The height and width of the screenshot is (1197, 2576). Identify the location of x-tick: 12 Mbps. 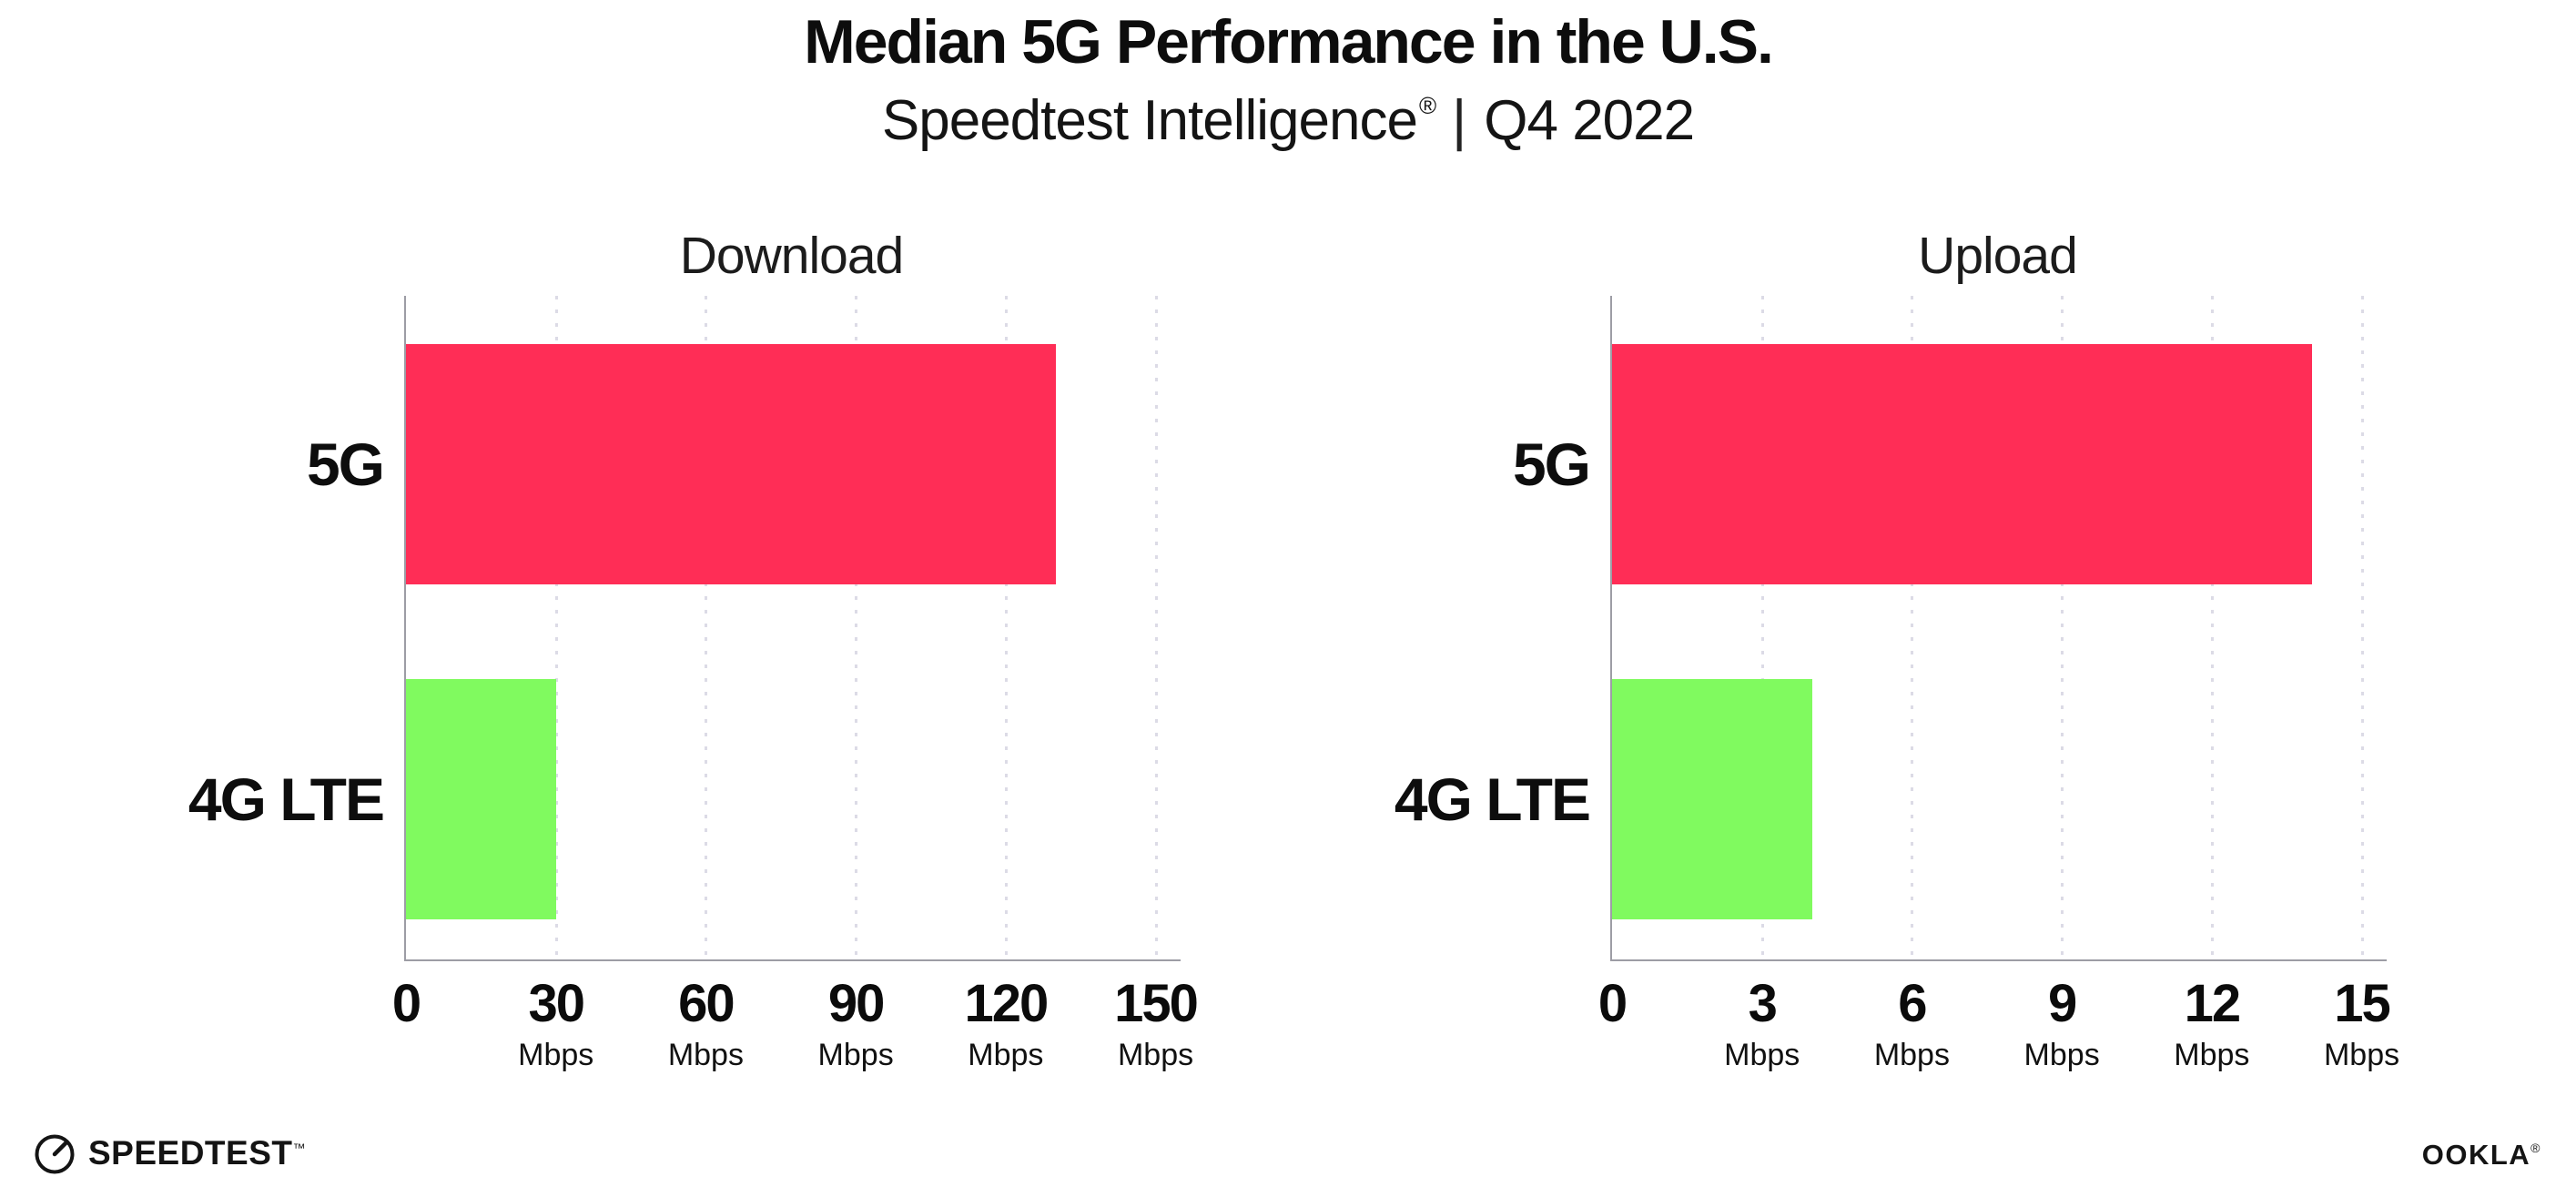
(2212, 1024).